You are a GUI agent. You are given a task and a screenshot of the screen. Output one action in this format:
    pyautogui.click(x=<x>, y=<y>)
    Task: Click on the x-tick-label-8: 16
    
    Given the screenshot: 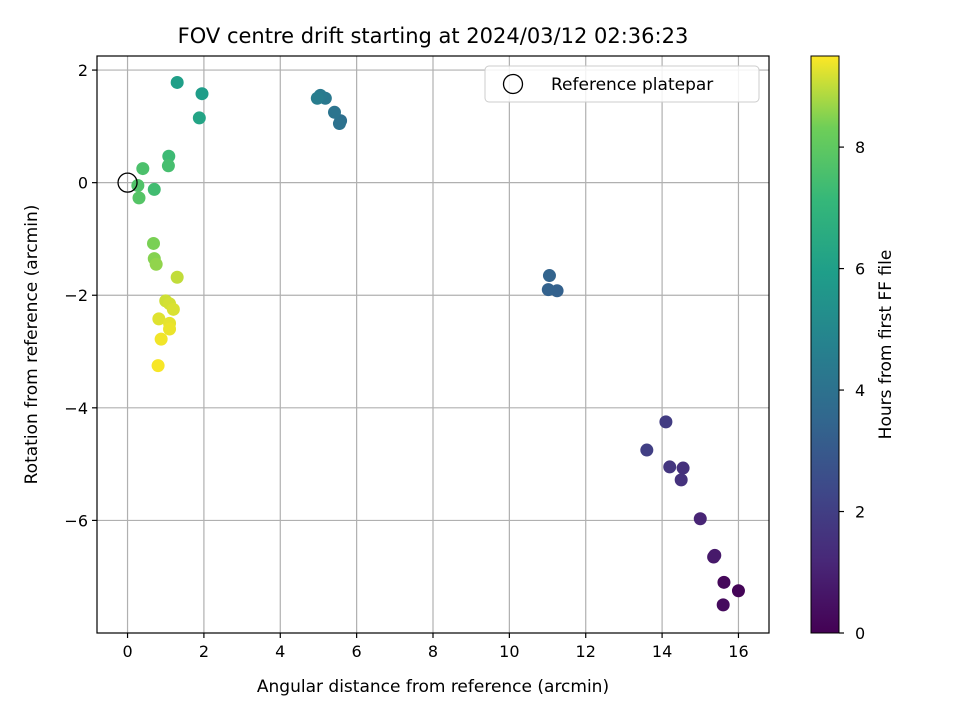 What is the action you would take?
    pyautogui.click(x=738, y=651)
    